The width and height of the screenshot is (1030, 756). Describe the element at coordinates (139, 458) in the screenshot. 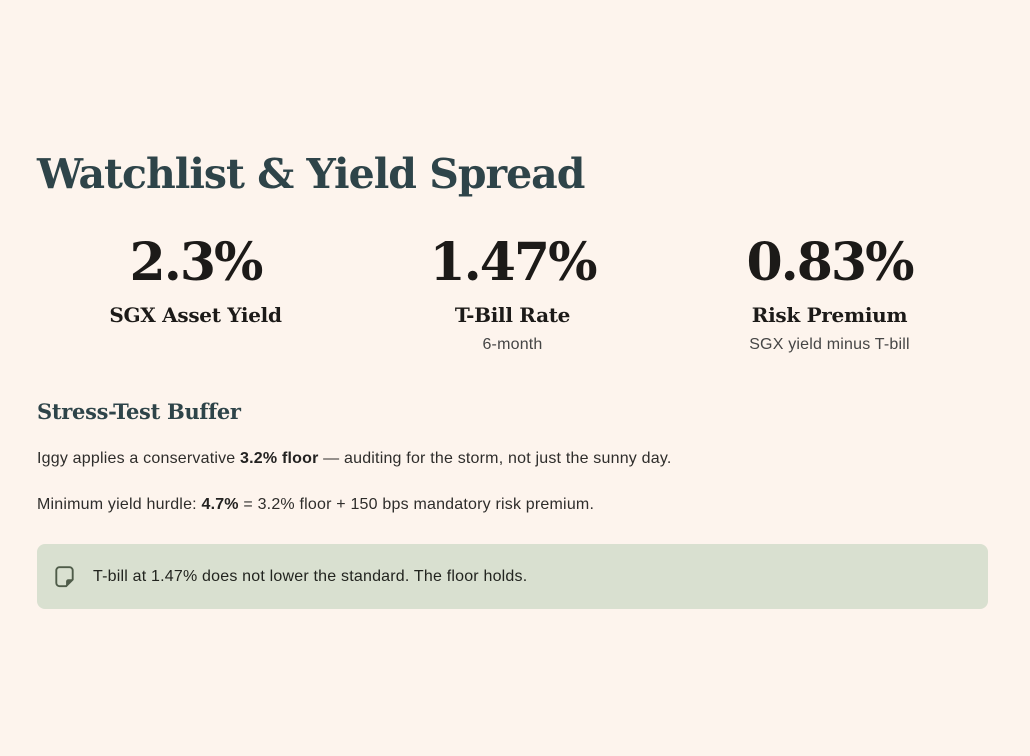

I see `paragraph-text: Iggy applies a conservative` at that location.